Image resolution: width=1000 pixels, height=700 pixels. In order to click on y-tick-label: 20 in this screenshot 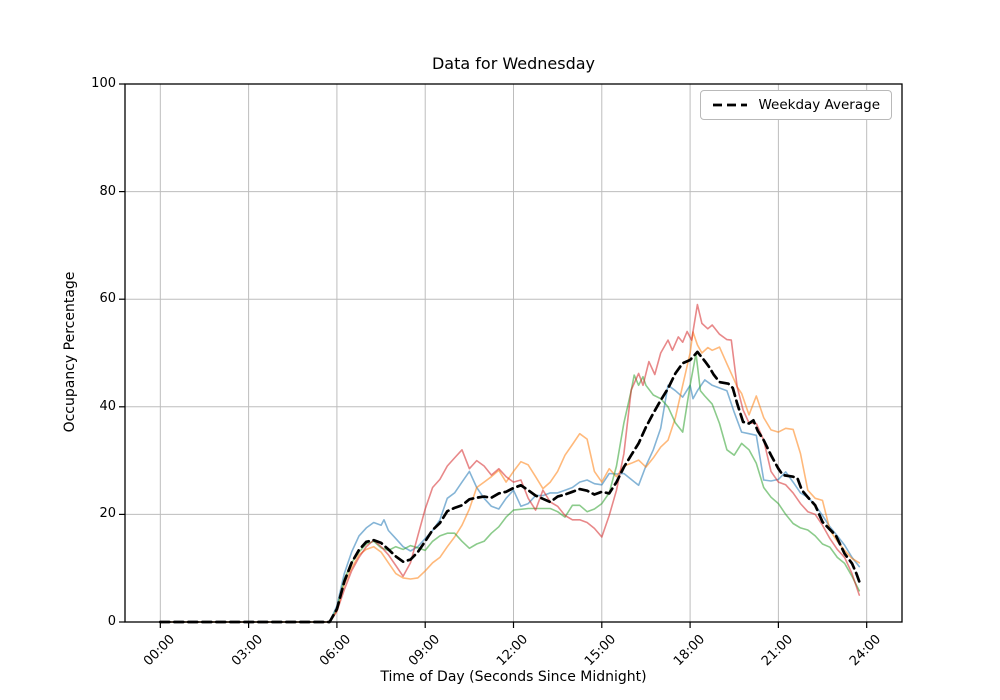, I will do `click(107, 514)`.